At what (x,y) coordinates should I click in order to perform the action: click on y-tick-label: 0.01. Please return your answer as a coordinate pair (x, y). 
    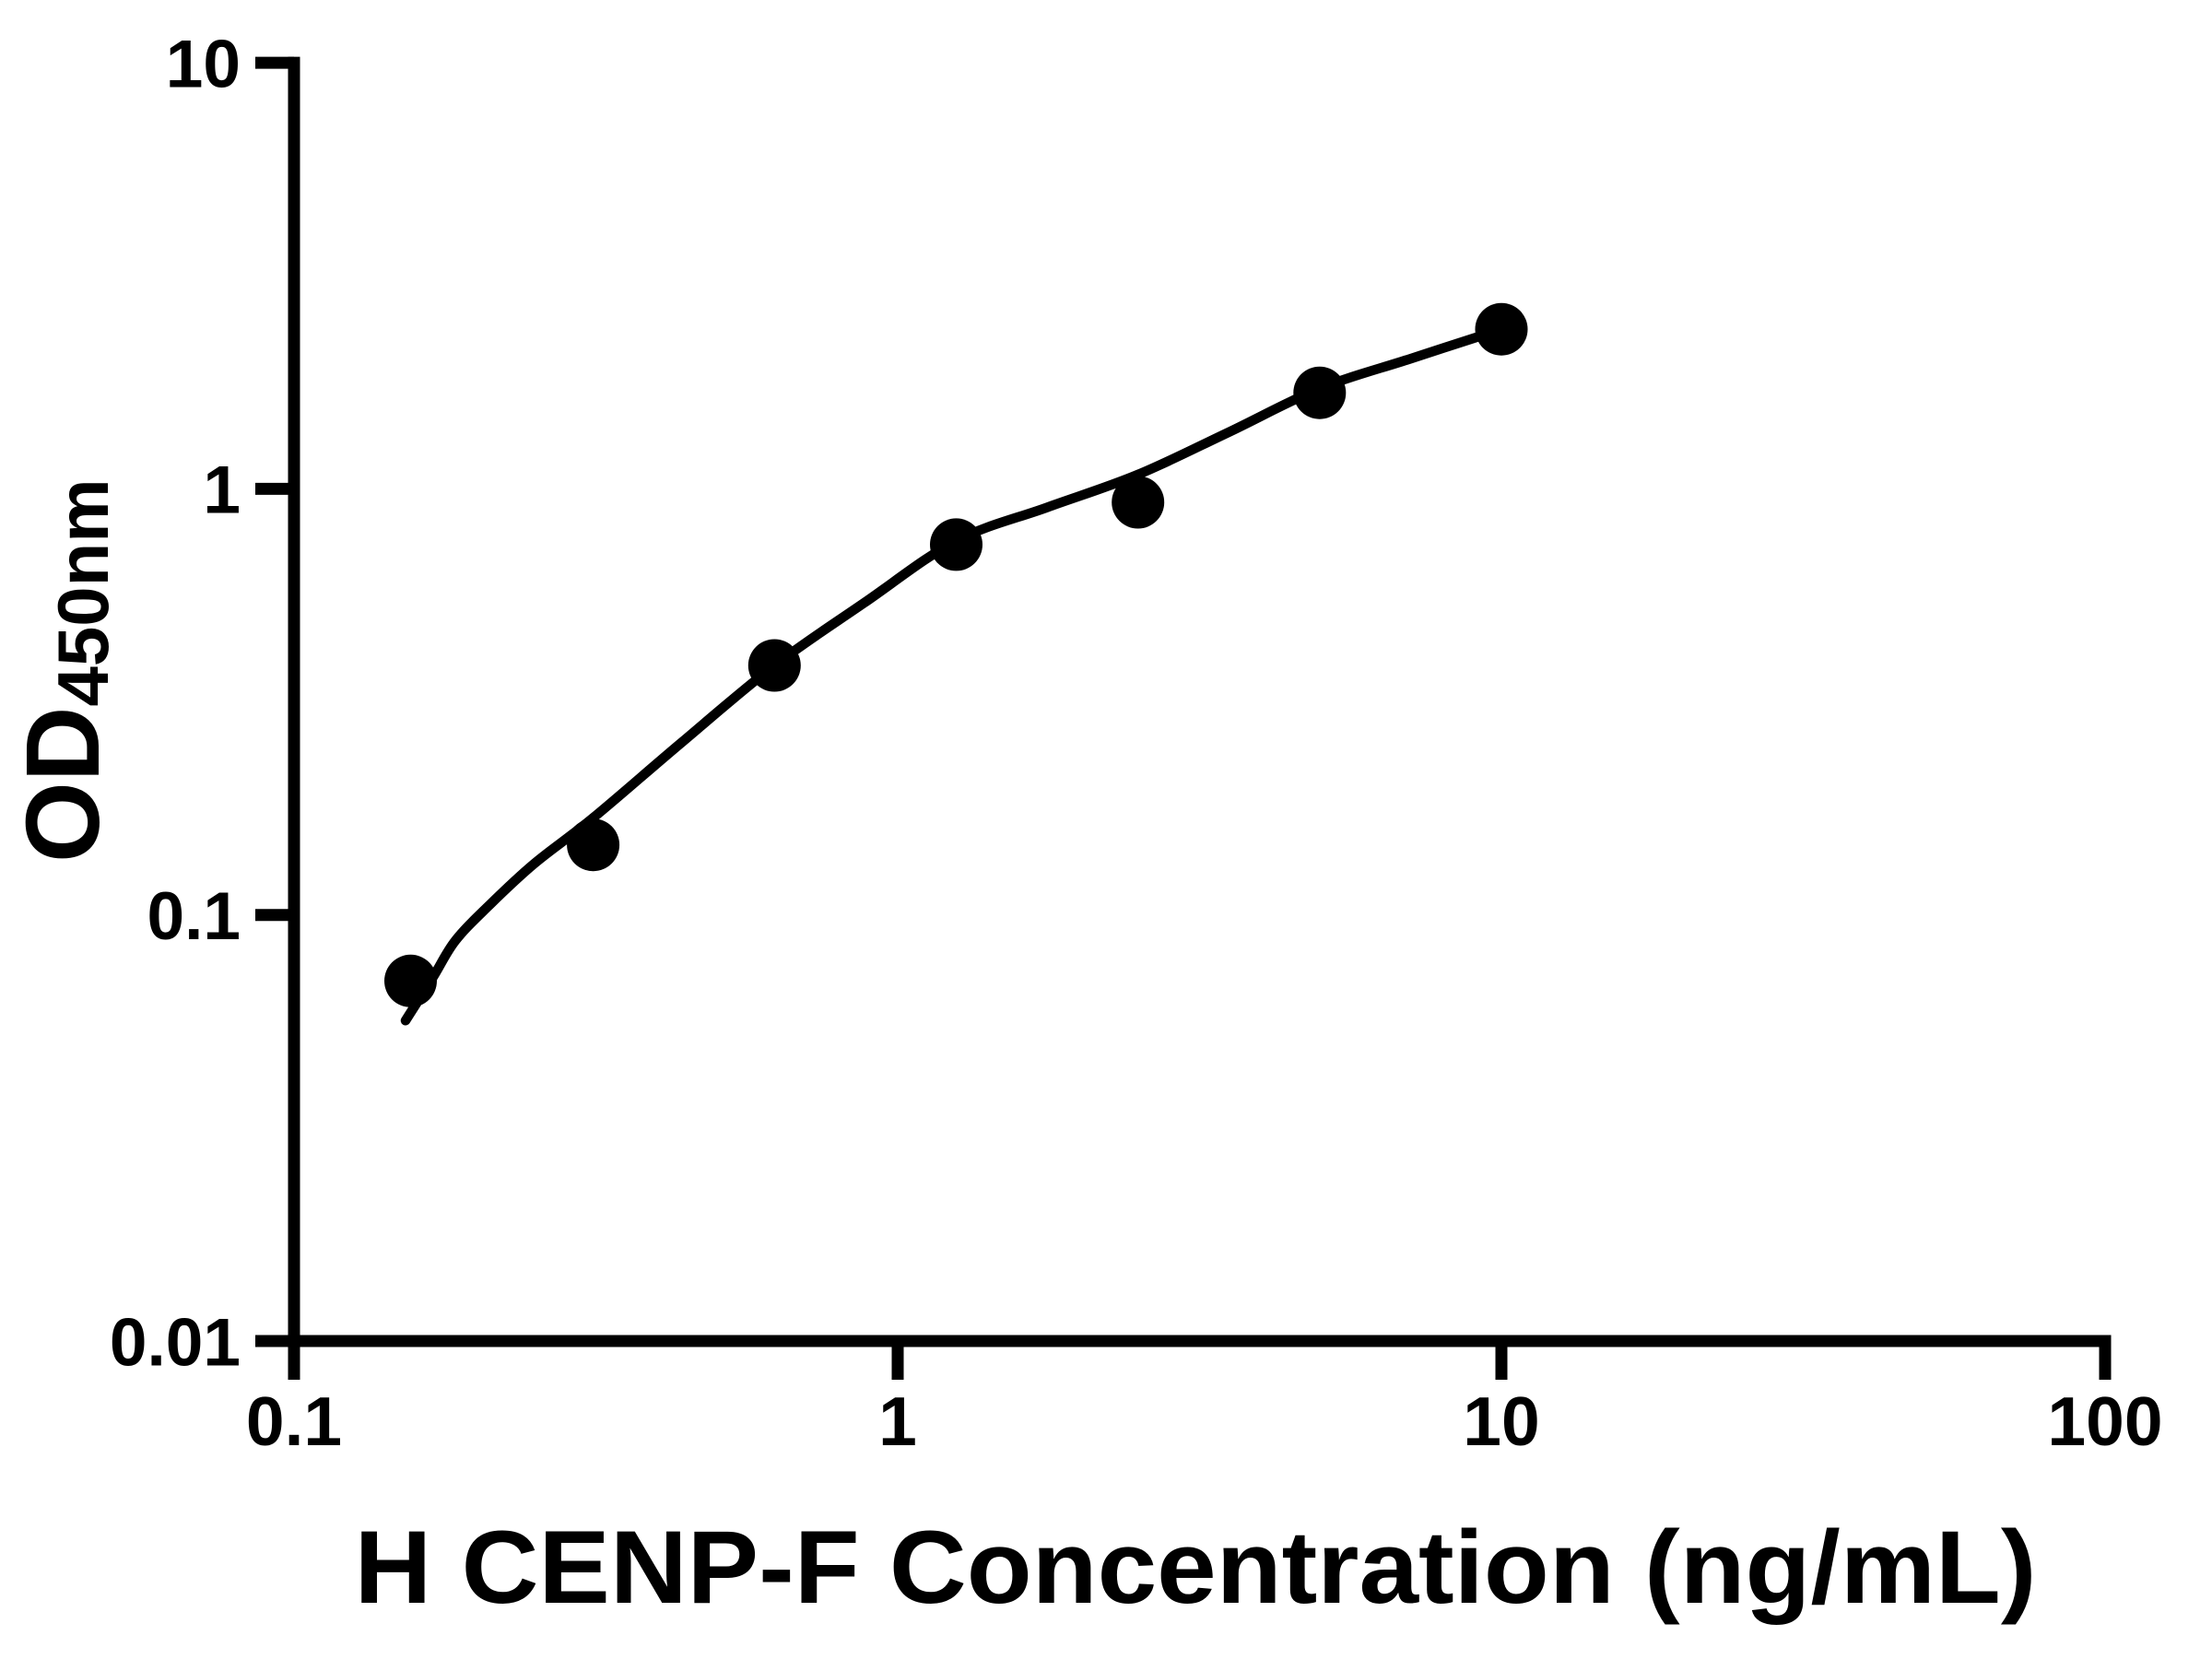
    Looking at the image, I should click on (175, 1342).